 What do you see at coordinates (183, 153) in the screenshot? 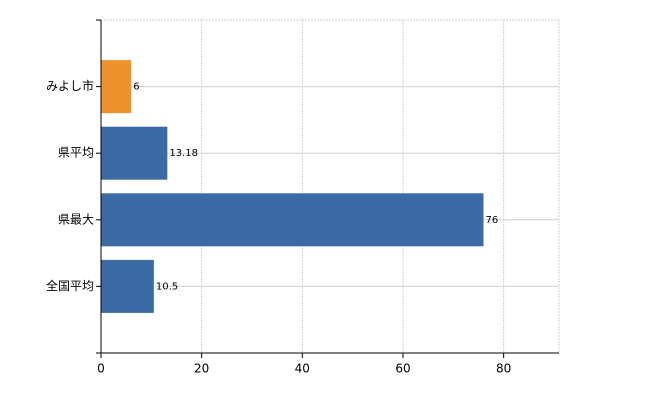
I see `value-label: 13.18` at bounding box center [183, 153].